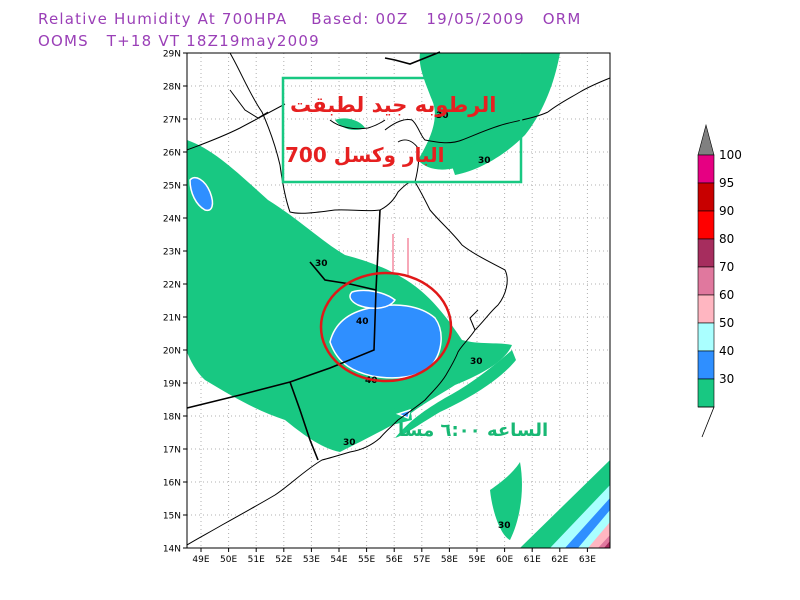  Describe the element at coordinates (179, 41) in the screenshot. I see `chart-title-line2: OOMS T+18 VT 18Z19may2009` at that location.